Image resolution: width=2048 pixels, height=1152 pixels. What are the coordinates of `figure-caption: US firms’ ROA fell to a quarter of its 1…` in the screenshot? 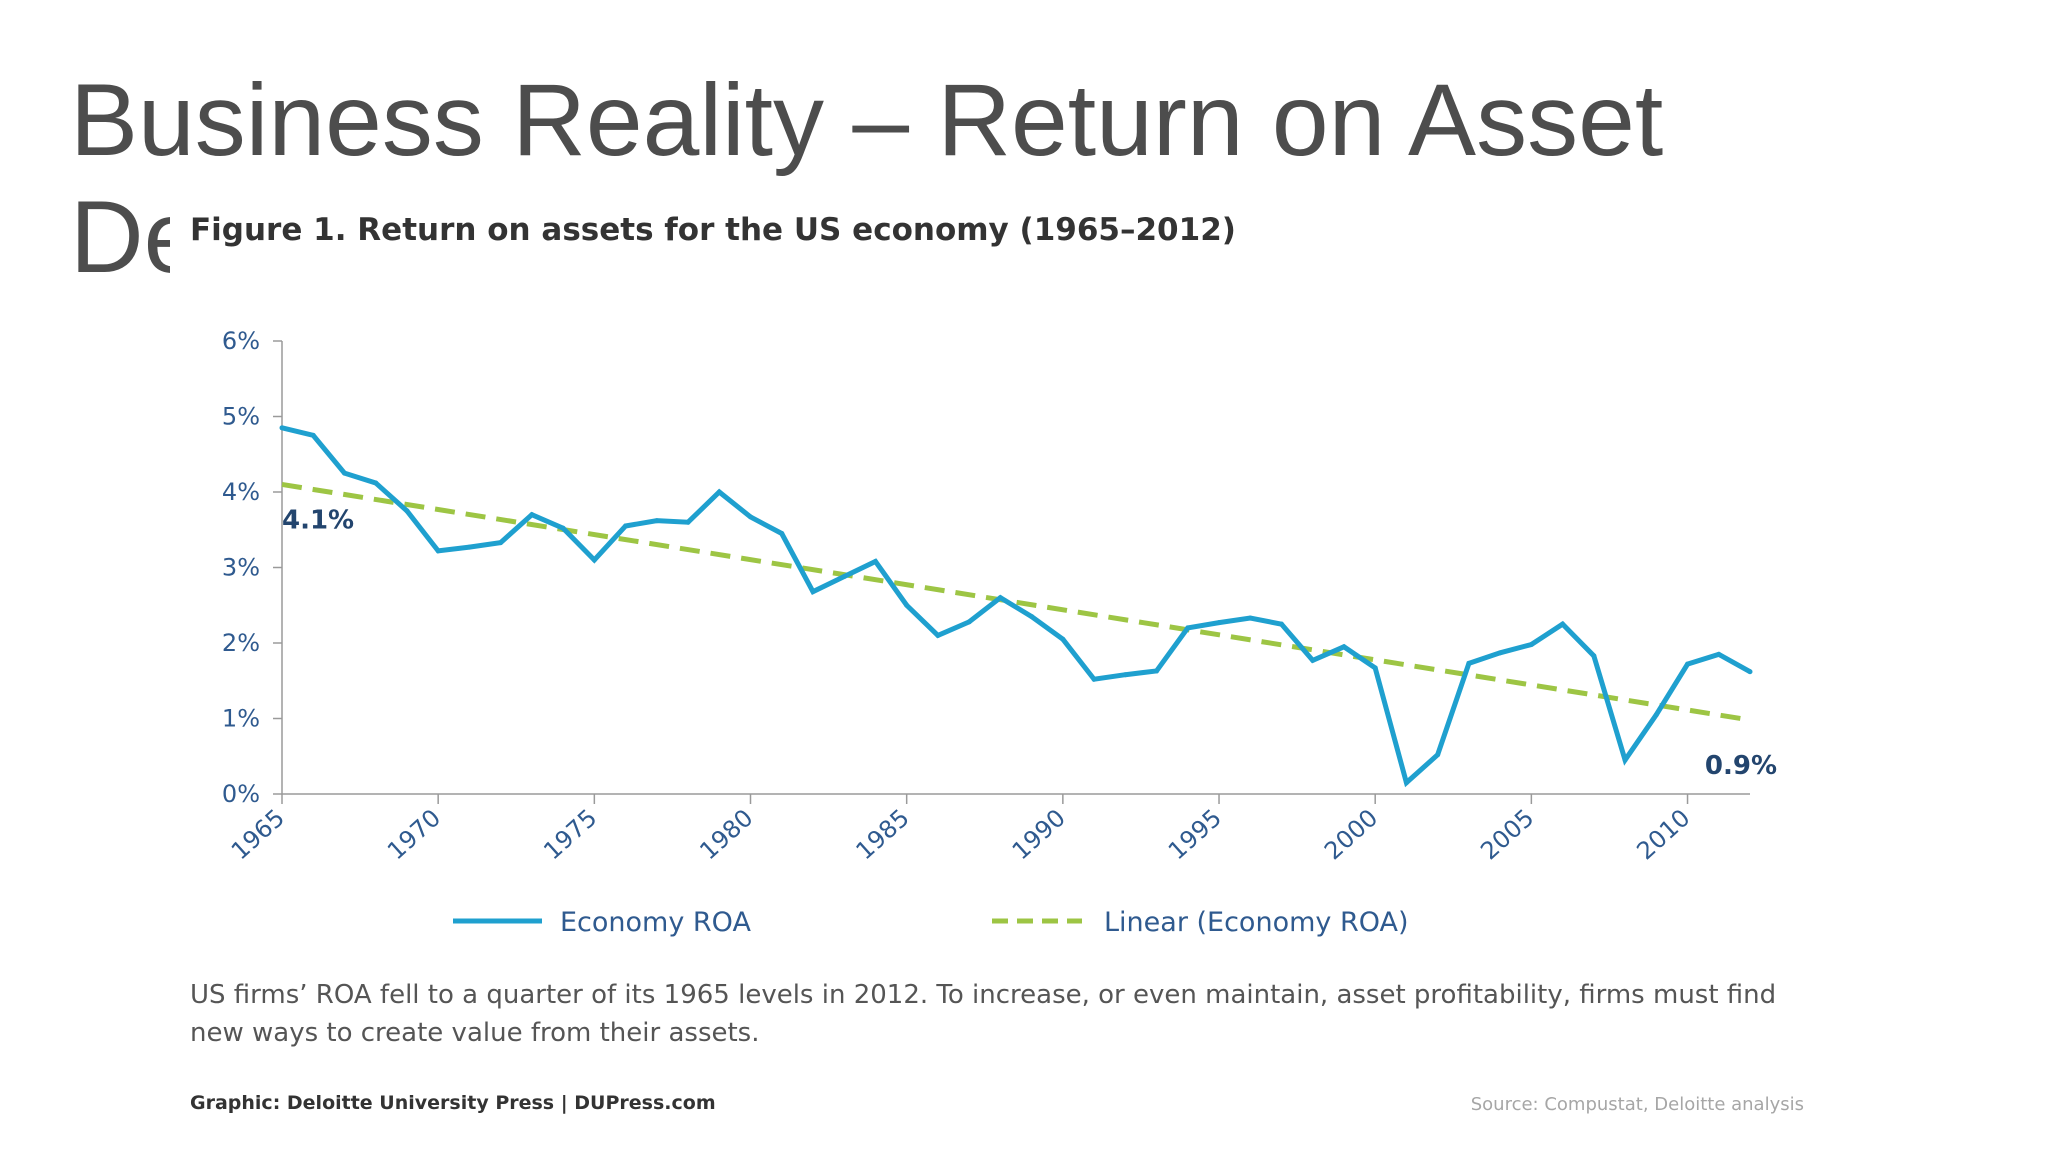 It's located at (983, 1014).